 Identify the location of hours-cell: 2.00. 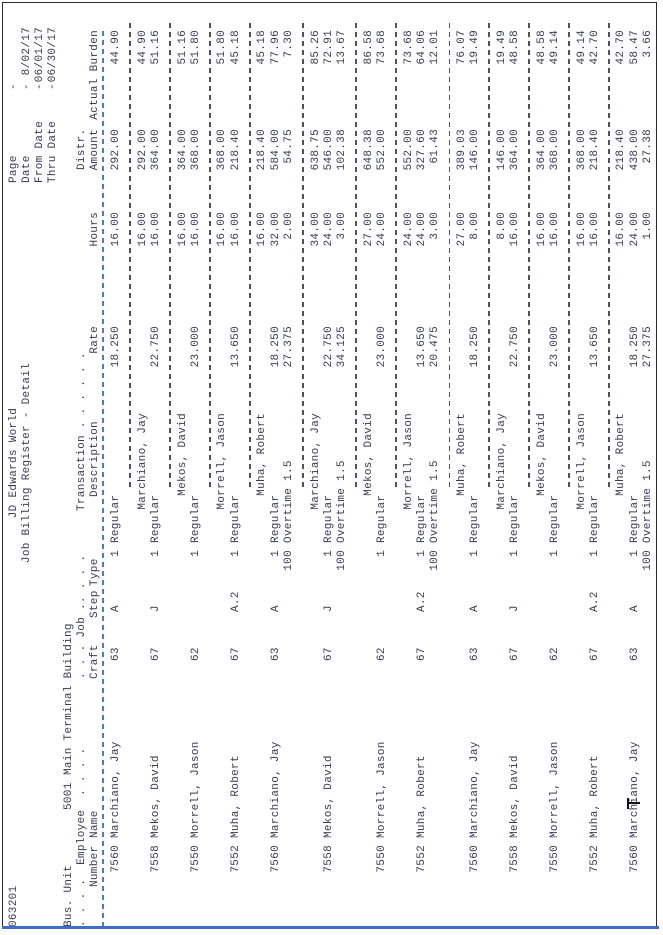
(288, 226).